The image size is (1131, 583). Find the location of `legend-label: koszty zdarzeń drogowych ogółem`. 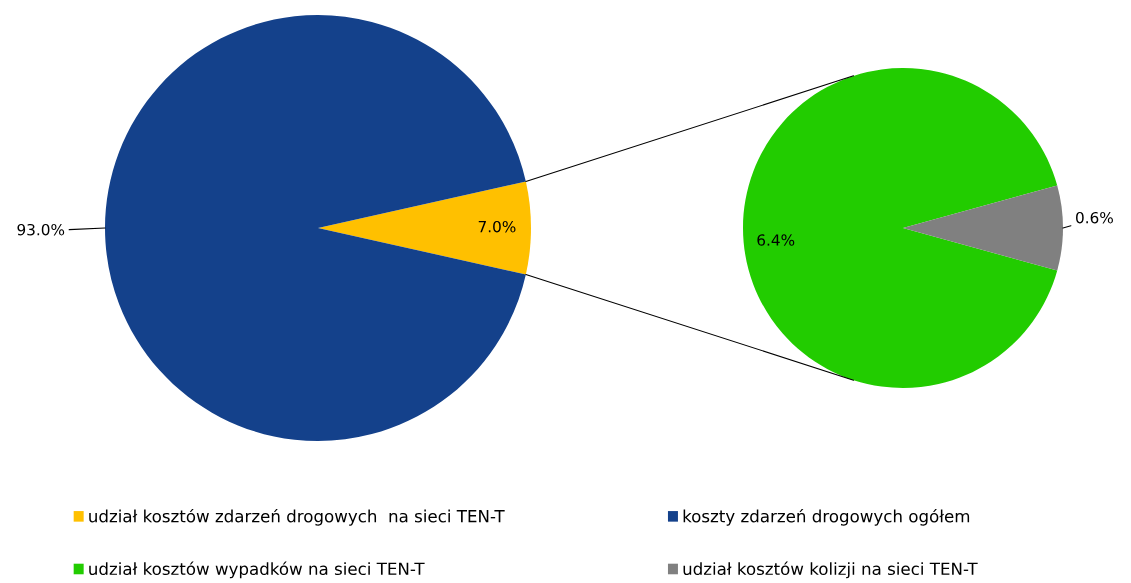

legend-label: koszty zdarzeń drogowych ogółem is located at coordinates (826, 517).